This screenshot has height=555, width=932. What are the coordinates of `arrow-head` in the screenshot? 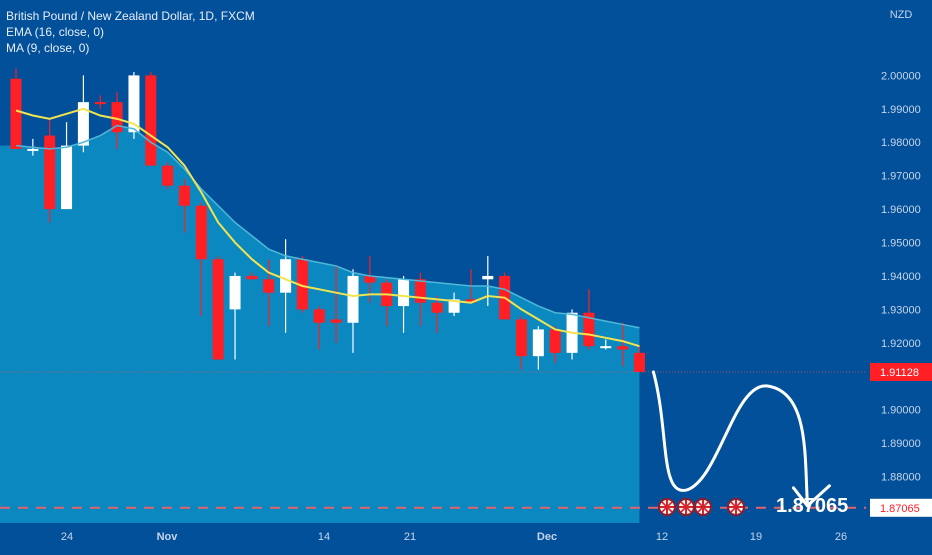 It's located at (811, 496).